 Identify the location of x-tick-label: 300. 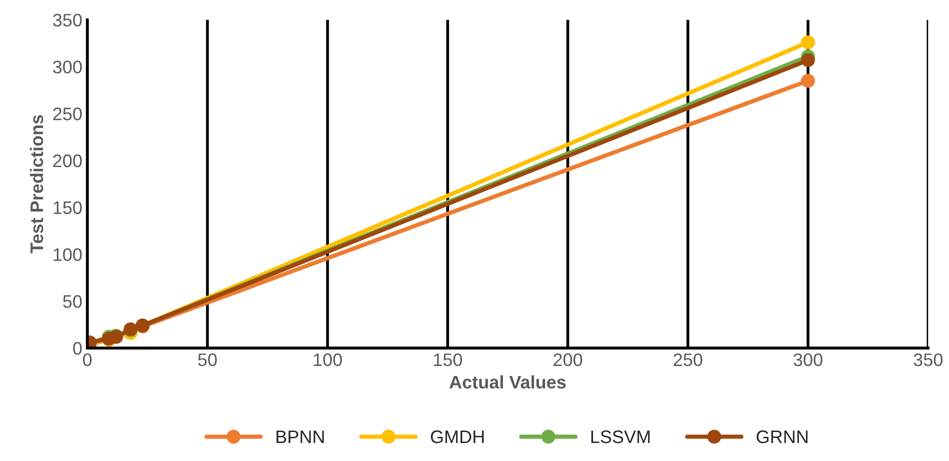
(808, 359).